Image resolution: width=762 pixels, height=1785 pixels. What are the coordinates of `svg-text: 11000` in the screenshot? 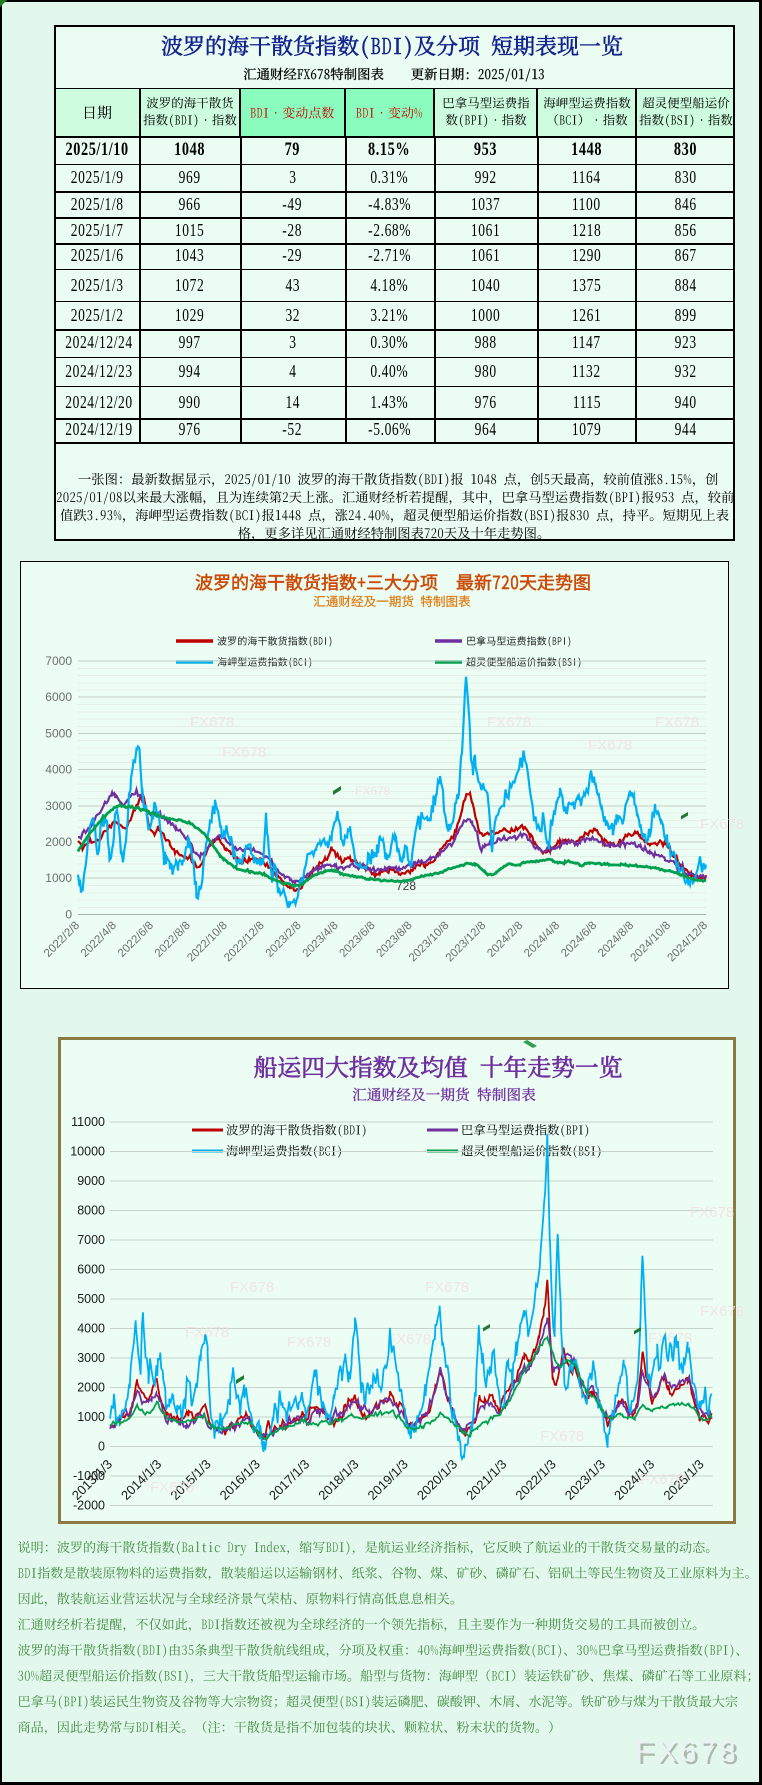 It's located at (88, 1122).